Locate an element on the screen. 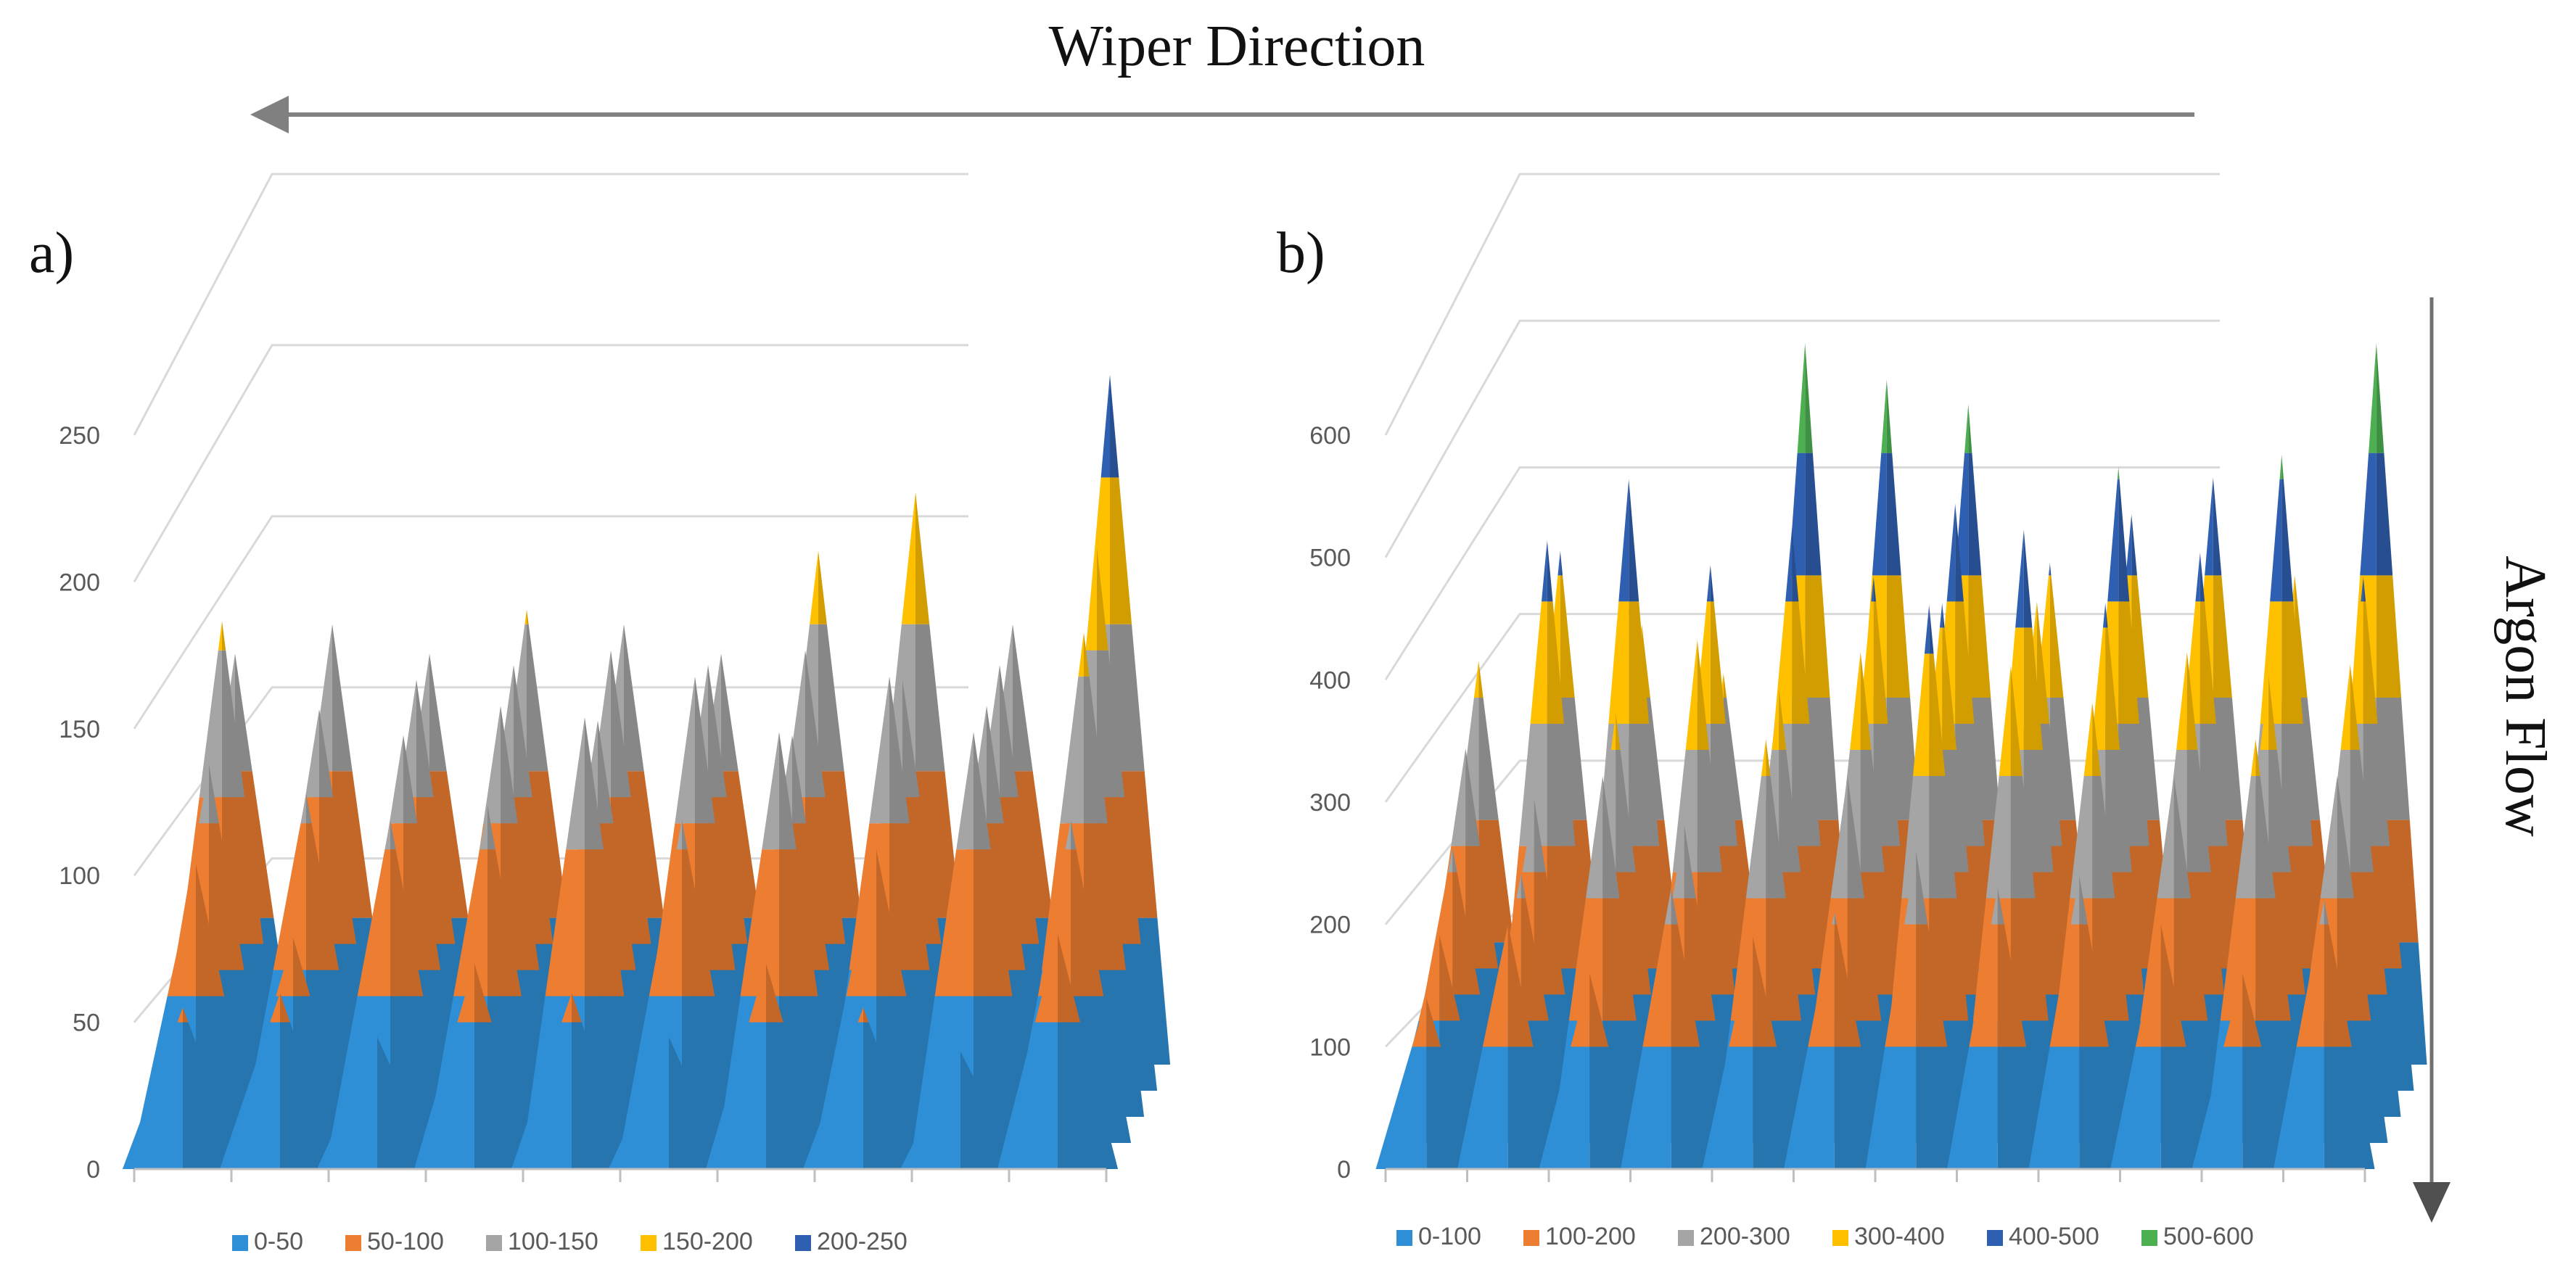  legend-label: 100-200 is located at coordinates (1590, 1236).